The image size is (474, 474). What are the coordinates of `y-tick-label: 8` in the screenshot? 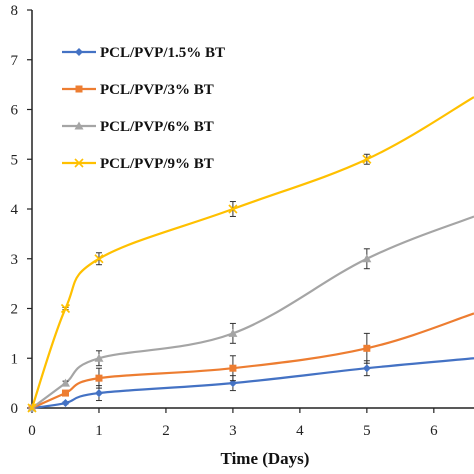 It's located at (15, 11).